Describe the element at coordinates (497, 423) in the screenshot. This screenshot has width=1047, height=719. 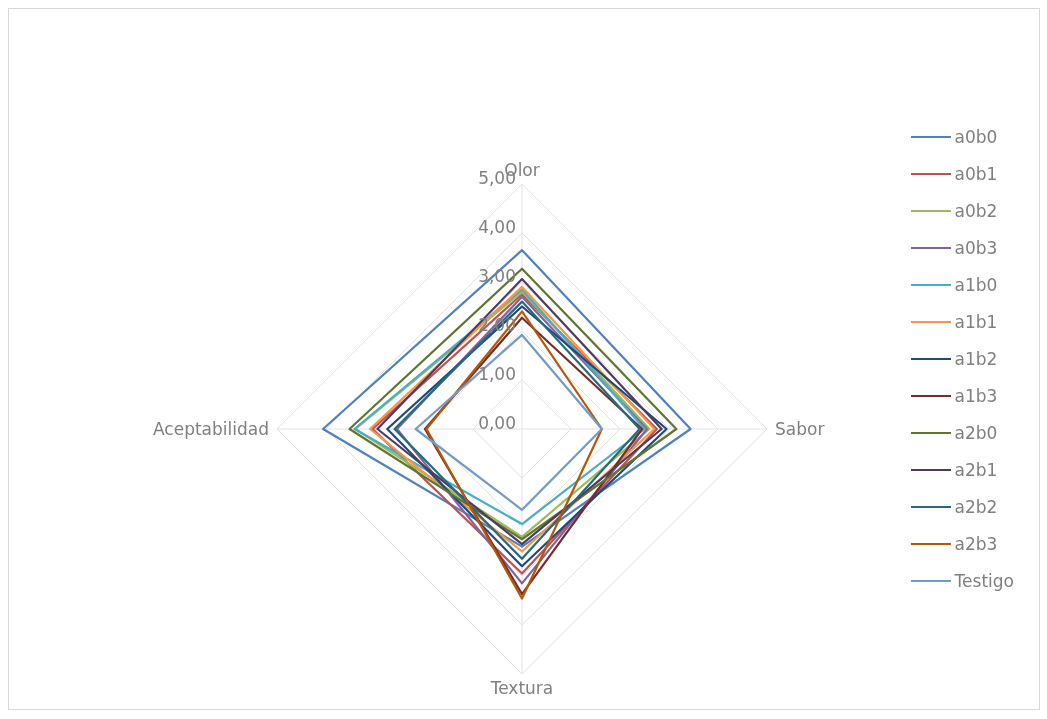
I see `y-tick-label: 0,00` at that location.